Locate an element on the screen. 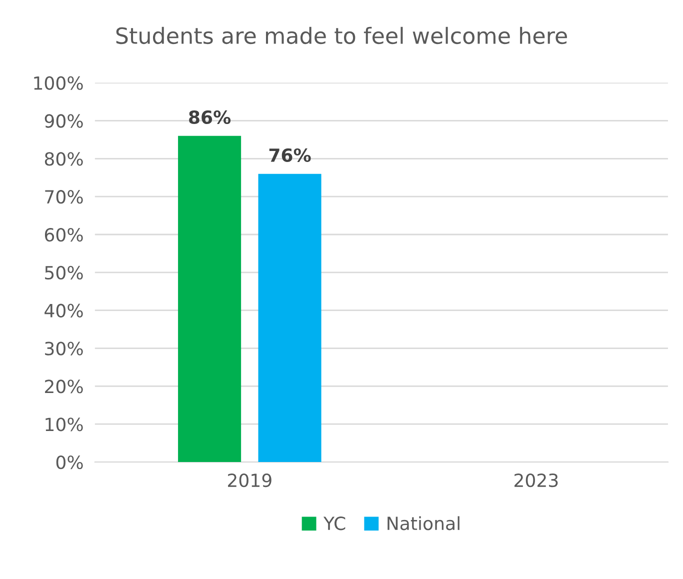 Image resolution: width=683 pixels, height=579 pixels. legend-label: National is located at coordinates (424, 523).